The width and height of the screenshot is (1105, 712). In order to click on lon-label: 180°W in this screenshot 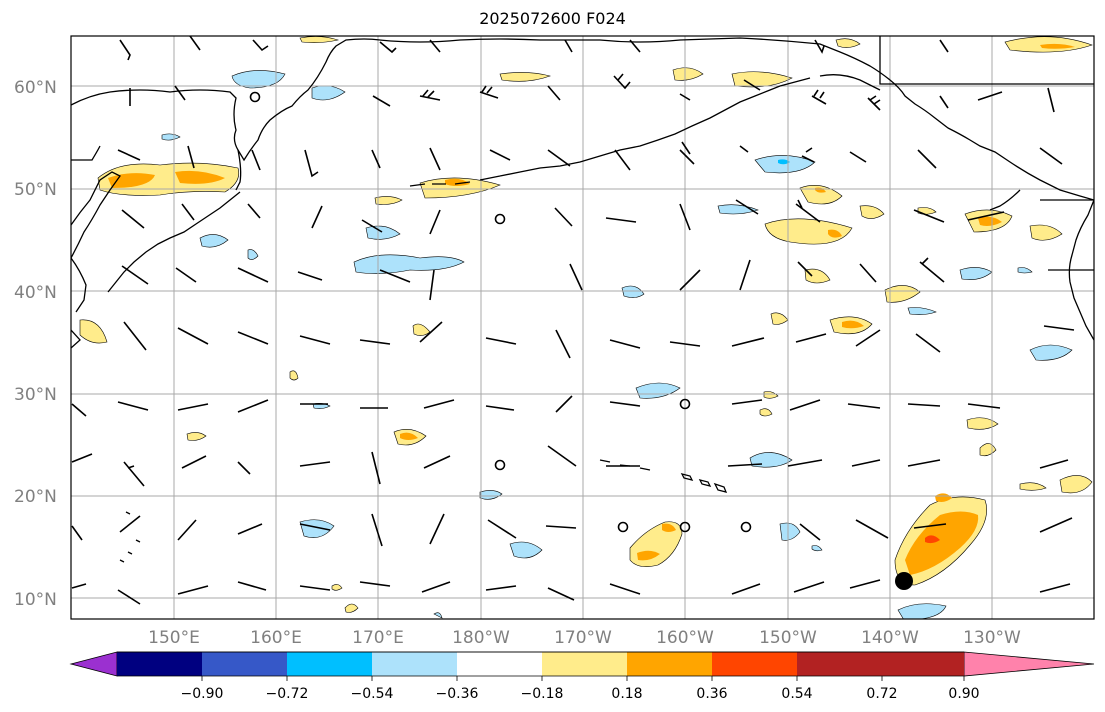, I will do `click(481, 638)`.